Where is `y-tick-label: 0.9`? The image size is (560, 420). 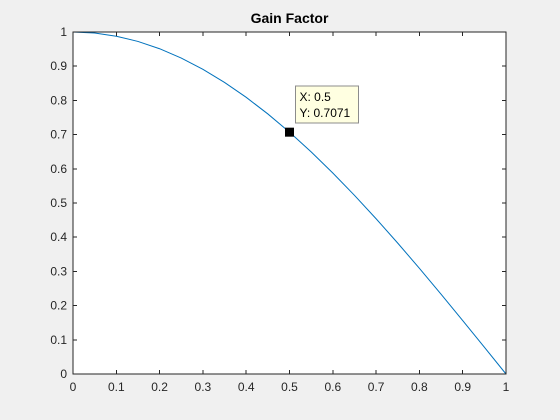 y-tick-label: 0.9 is located at coordinates (58, 66).